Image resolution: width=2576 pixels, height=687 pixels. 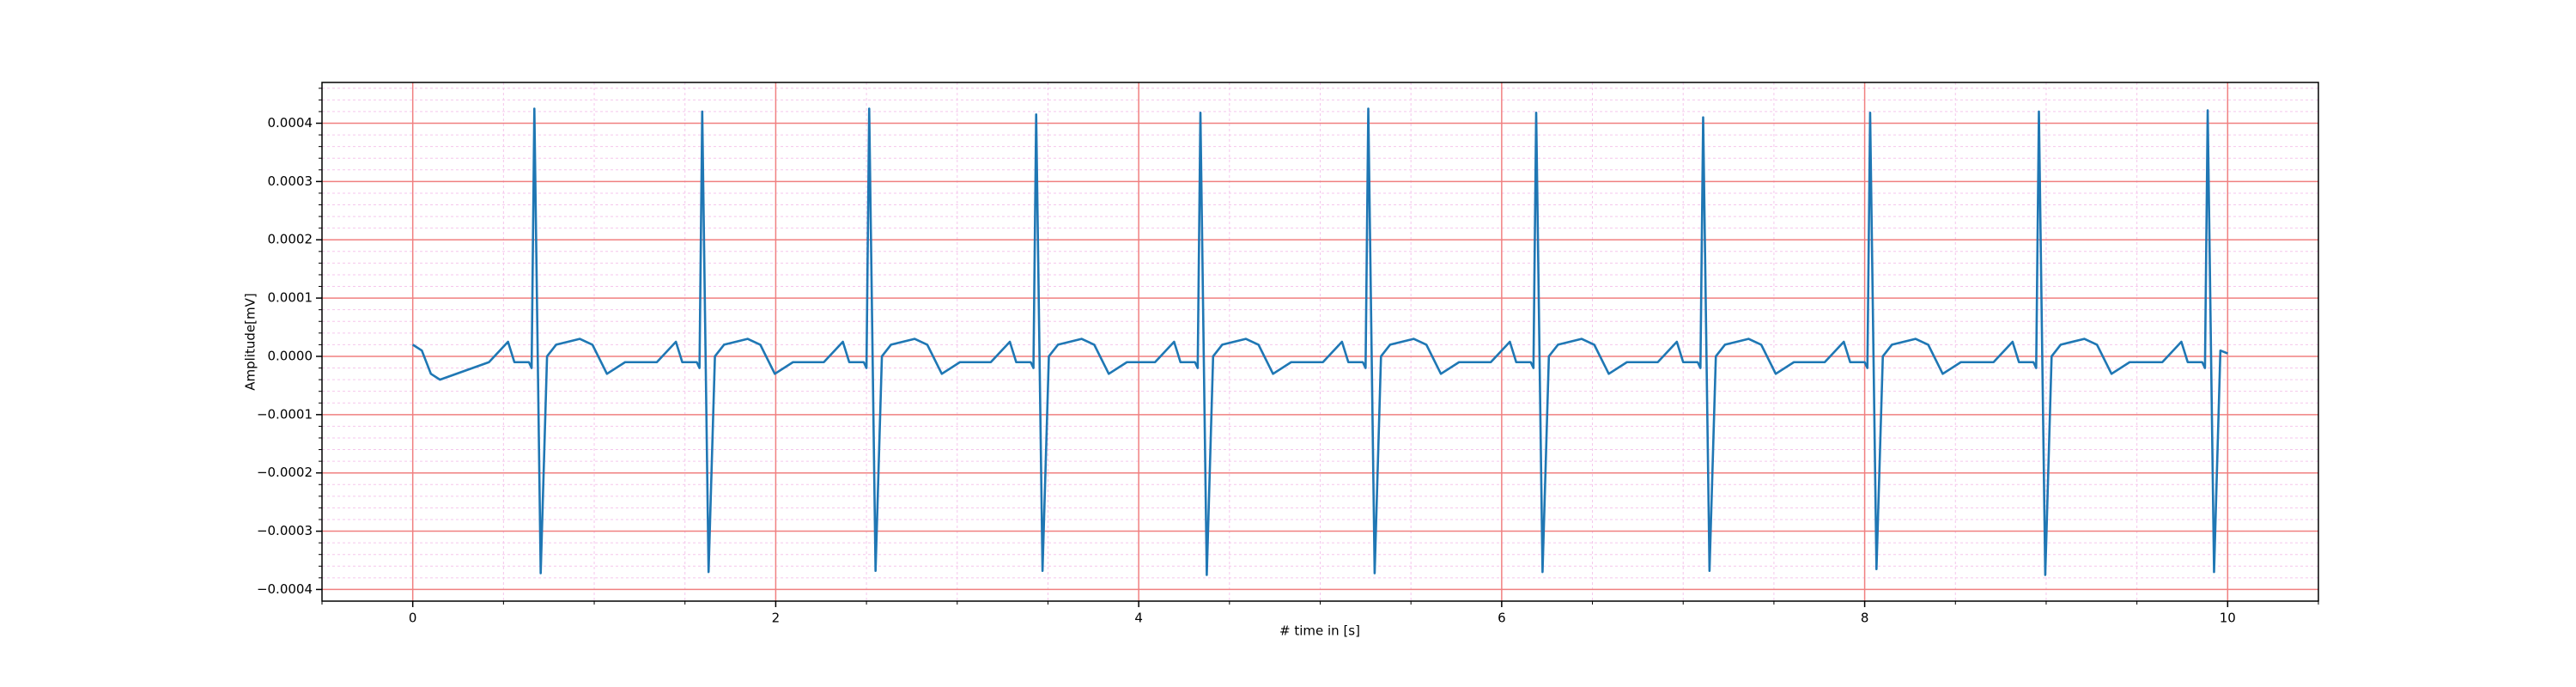 What do you see at coordinates (285, 414) in the screenshot?
I see `y-tick-label: −0.0001` at bounding box center [285, 414].